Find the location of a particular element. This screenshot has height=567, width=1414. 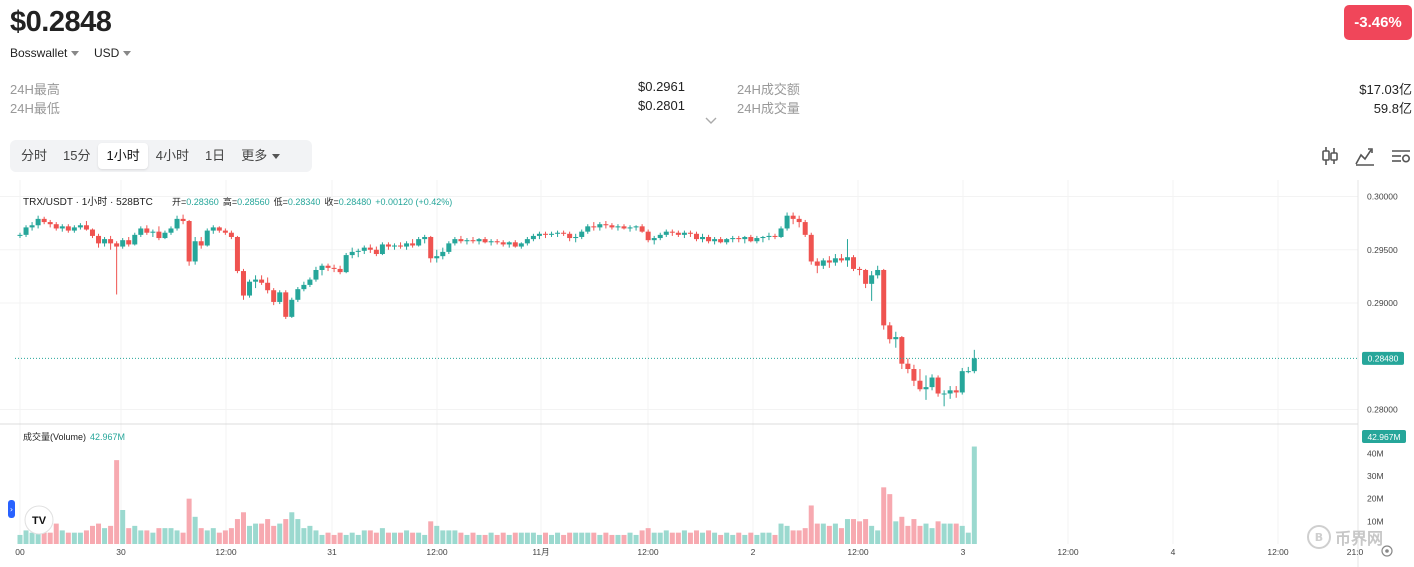

current-price-tag: 0.28480 is located at coordinates (1383, 358).